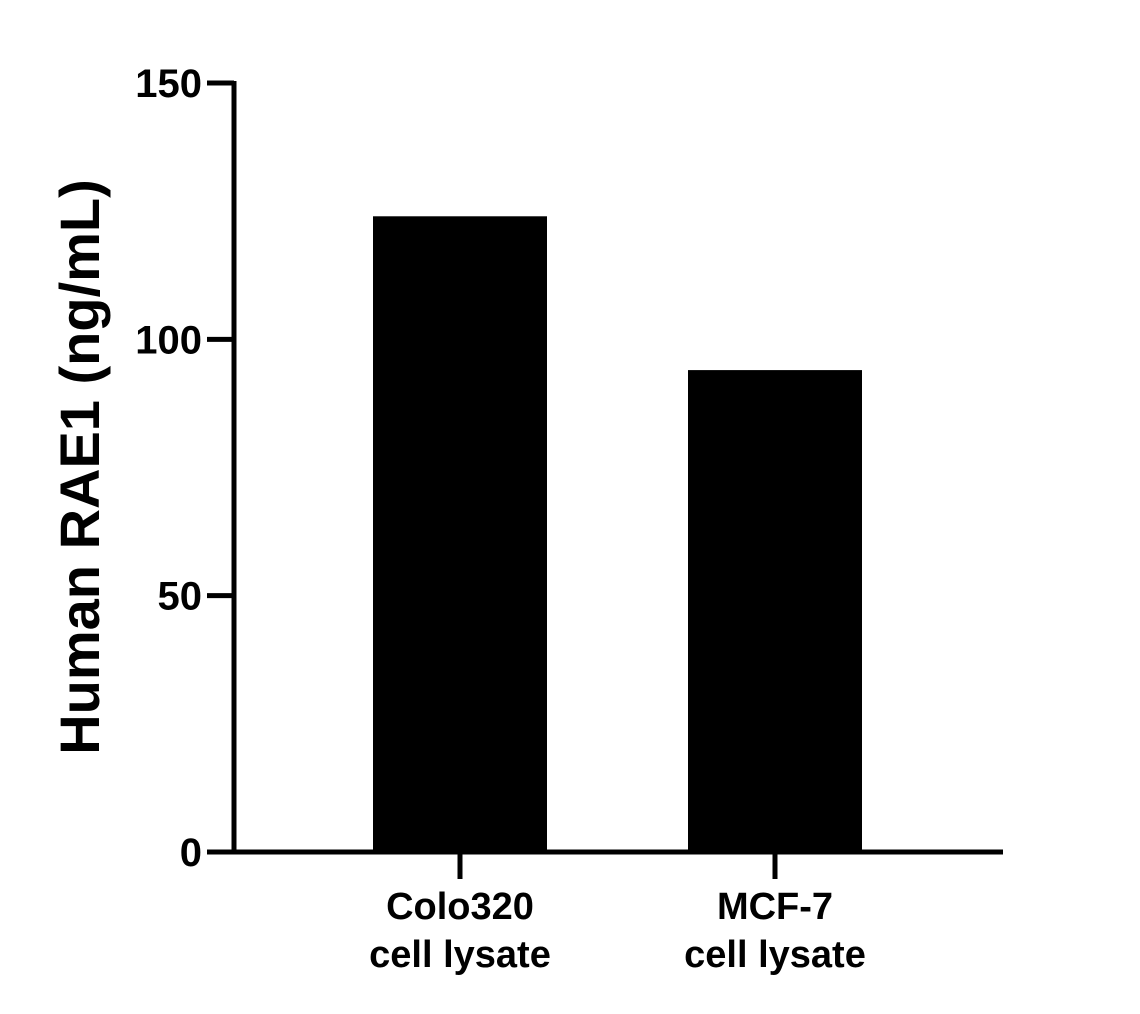 The image size is (1140, 1014). I want to click on y-tick-label: 0, so click(191, 853).